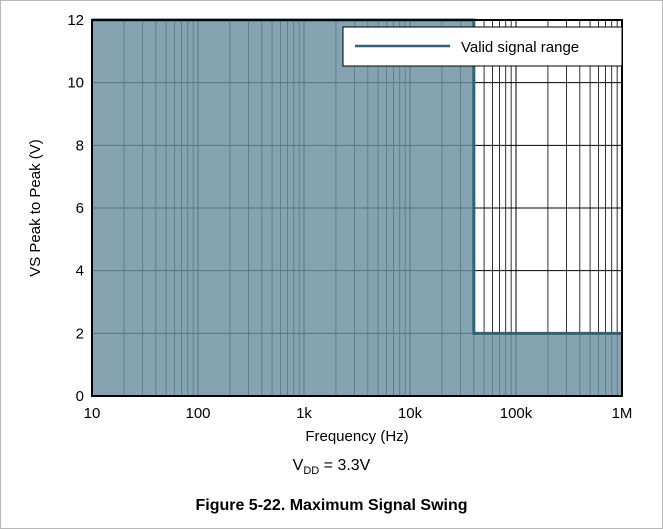 This screenshot has width=663, height=529. I want to click on y-tick-label: 0, so click(80, 396).